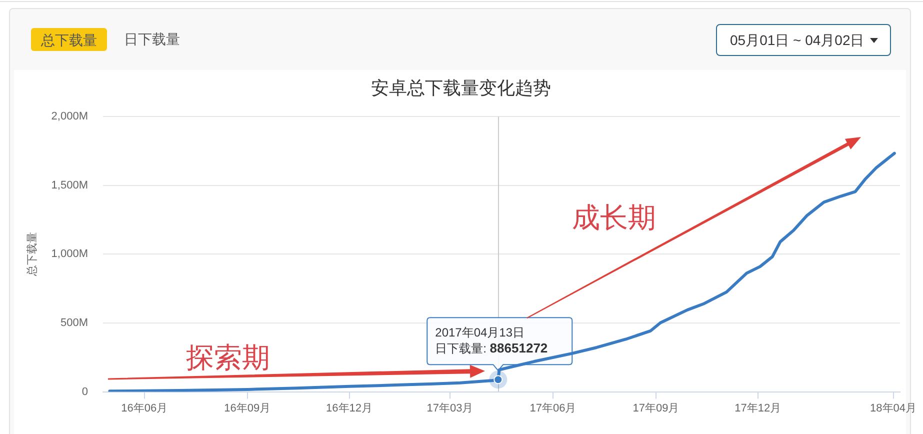  What do you see at coordinates (247, 408) in the screenshot?
I see `x-tick-label: 16年09月` at bounding box center [247, 408].